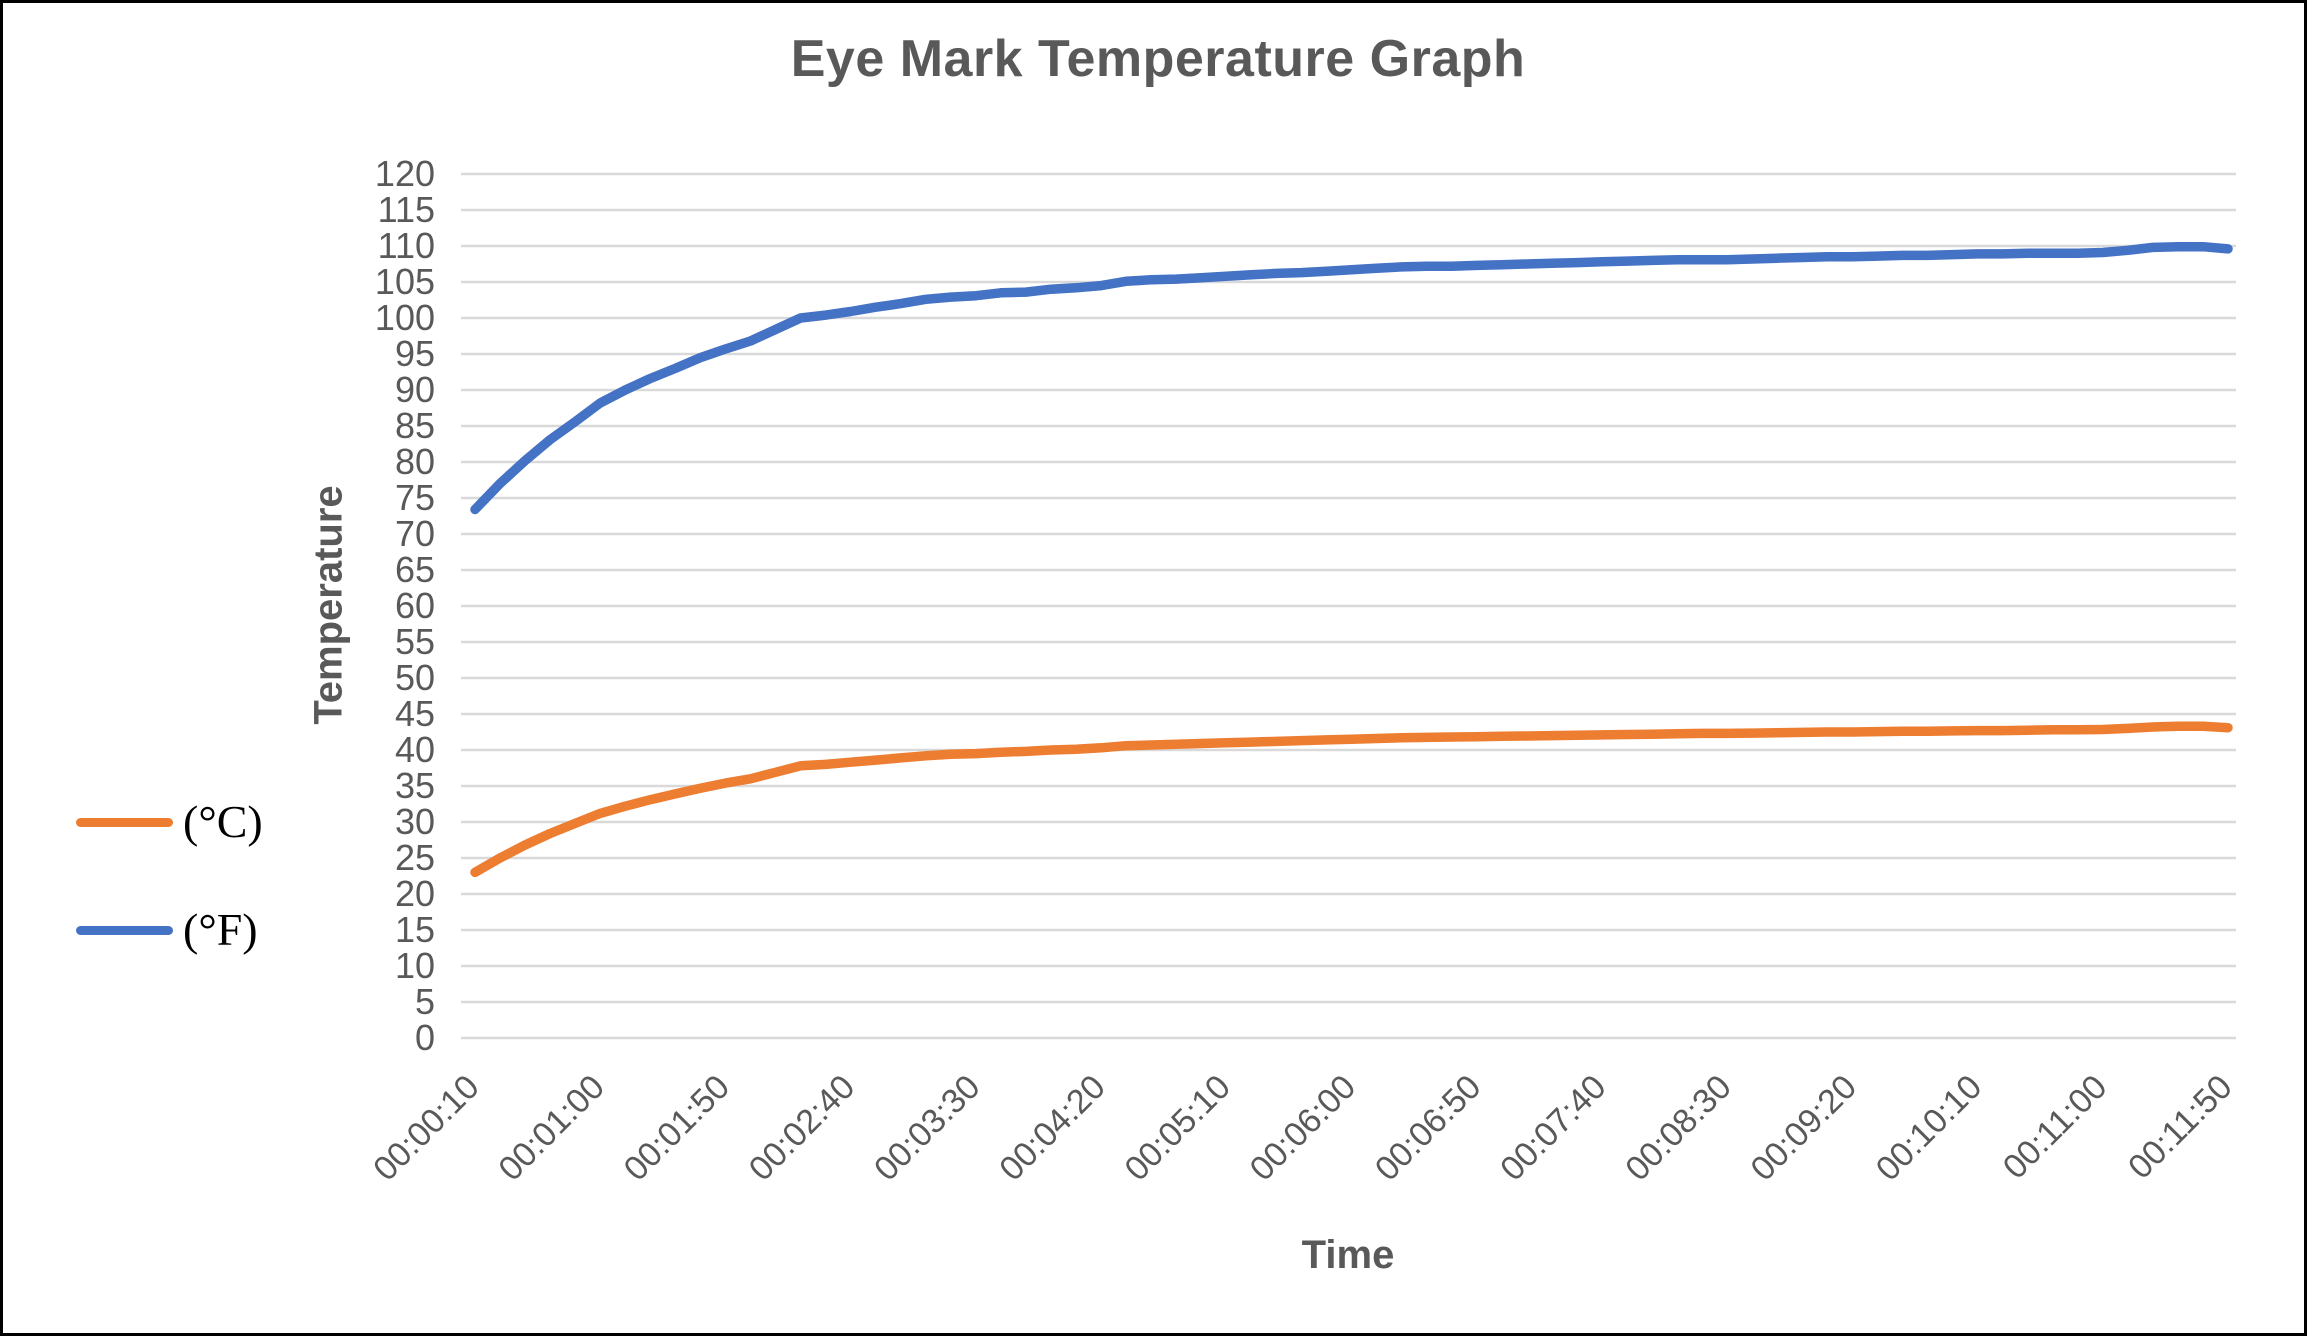 The width and height of the screenshot is (2307, 1336). What do you see at coordinates (415, 857) in the screenshot?
I see `y-tick-label: 25` at bounding box center [415, 857].